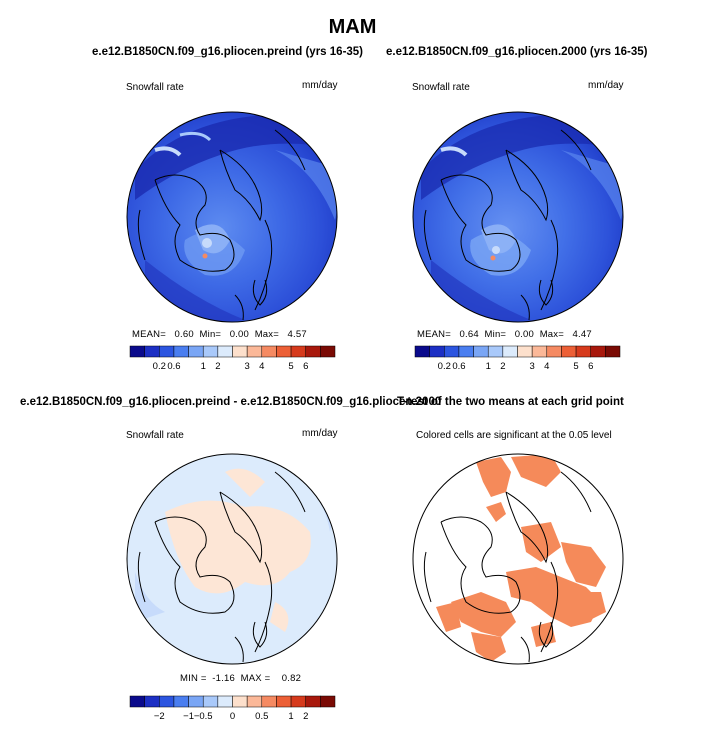  I want to click on panel-3-map, so click(232, 559).